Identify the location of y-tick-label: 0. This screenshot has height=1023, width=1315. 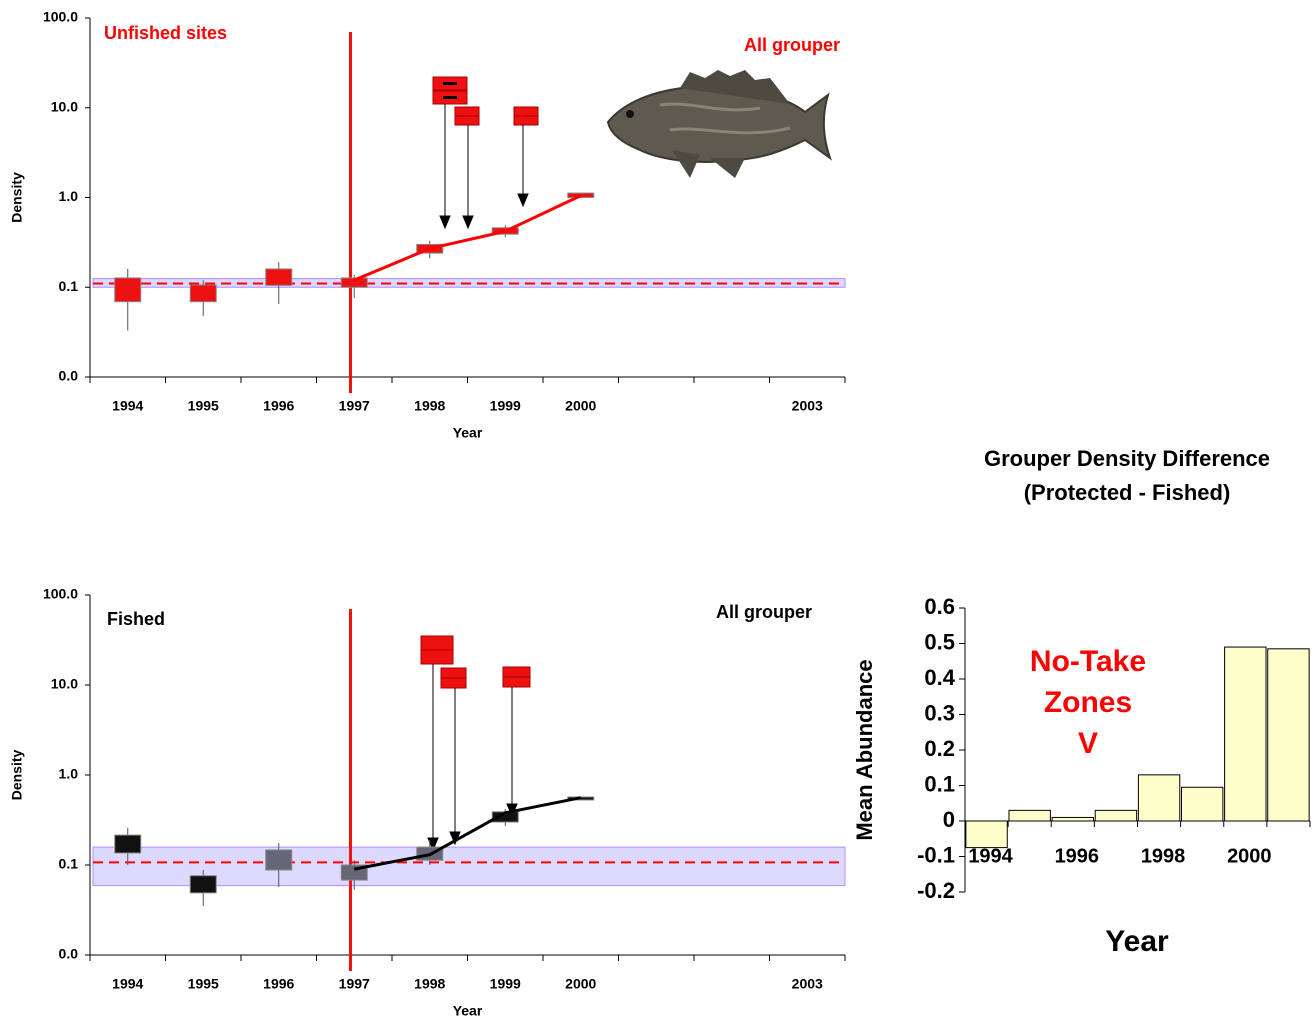
(949, 819).